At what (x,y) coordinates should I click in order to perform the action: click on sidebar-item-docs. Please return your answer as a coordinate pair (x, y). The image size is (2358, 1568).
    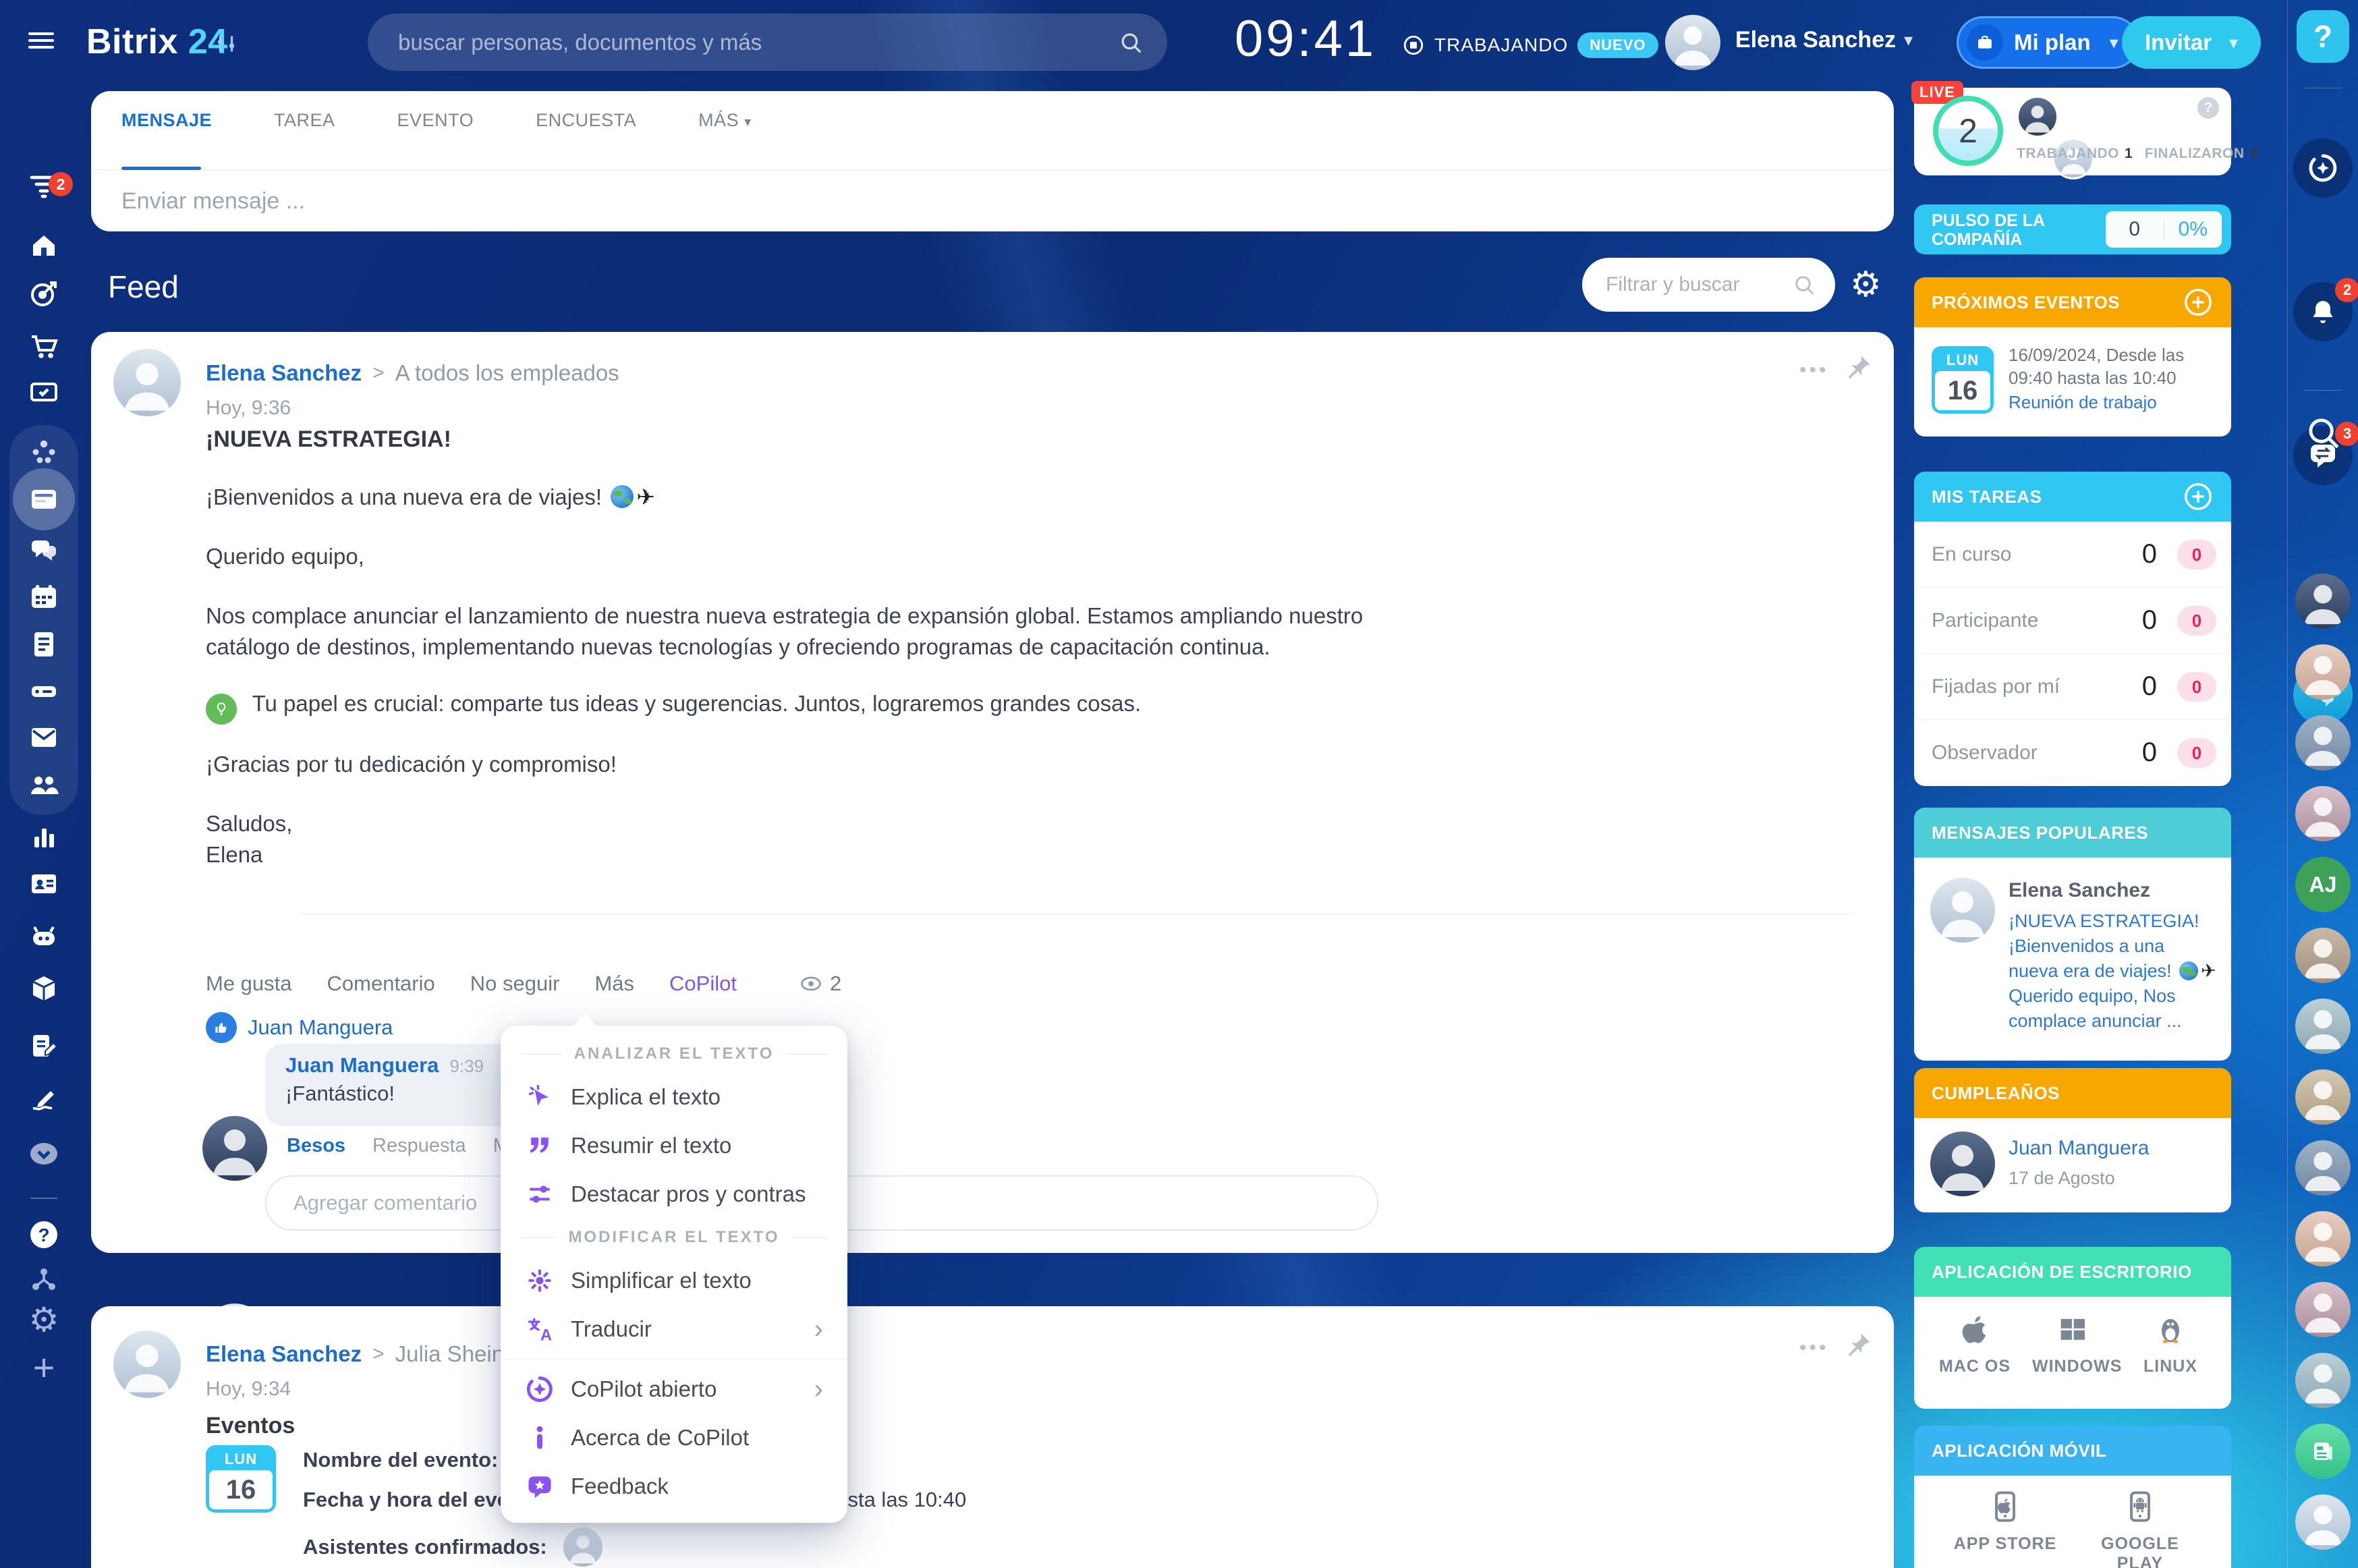
    Looking at the image, I should click on (44, 644).